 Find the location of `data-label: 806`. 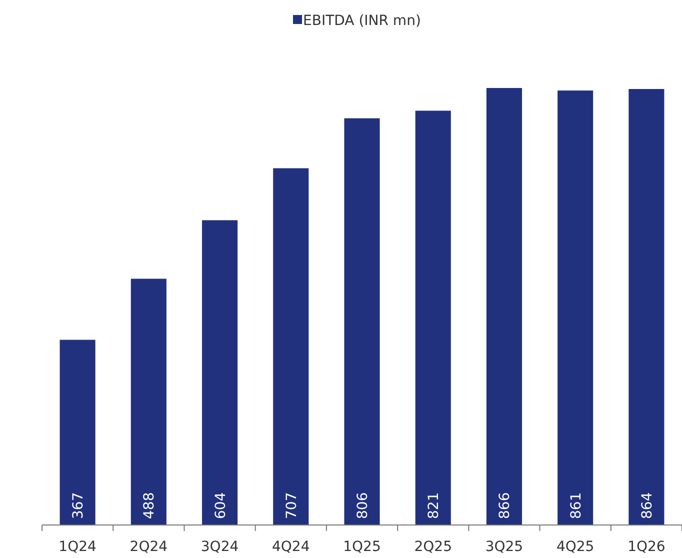

data-label: 806 is located at coordinates (363, 505).